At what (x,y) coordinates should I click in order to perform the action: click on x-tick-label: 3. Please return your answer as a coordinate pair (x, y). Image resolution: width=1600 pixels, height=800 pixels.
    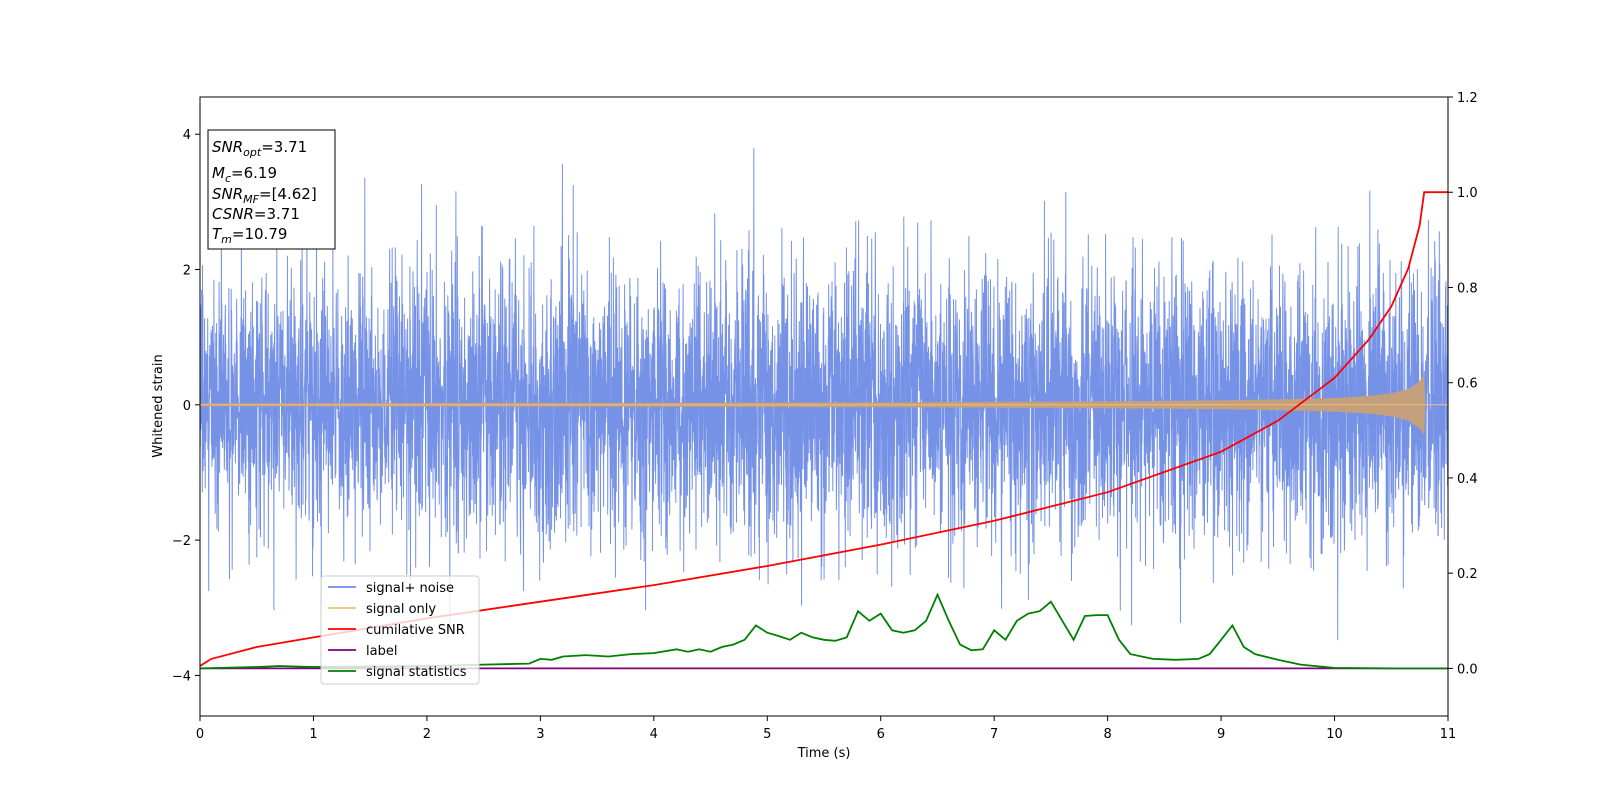
    Looking at the image, I should click on (540, 734).